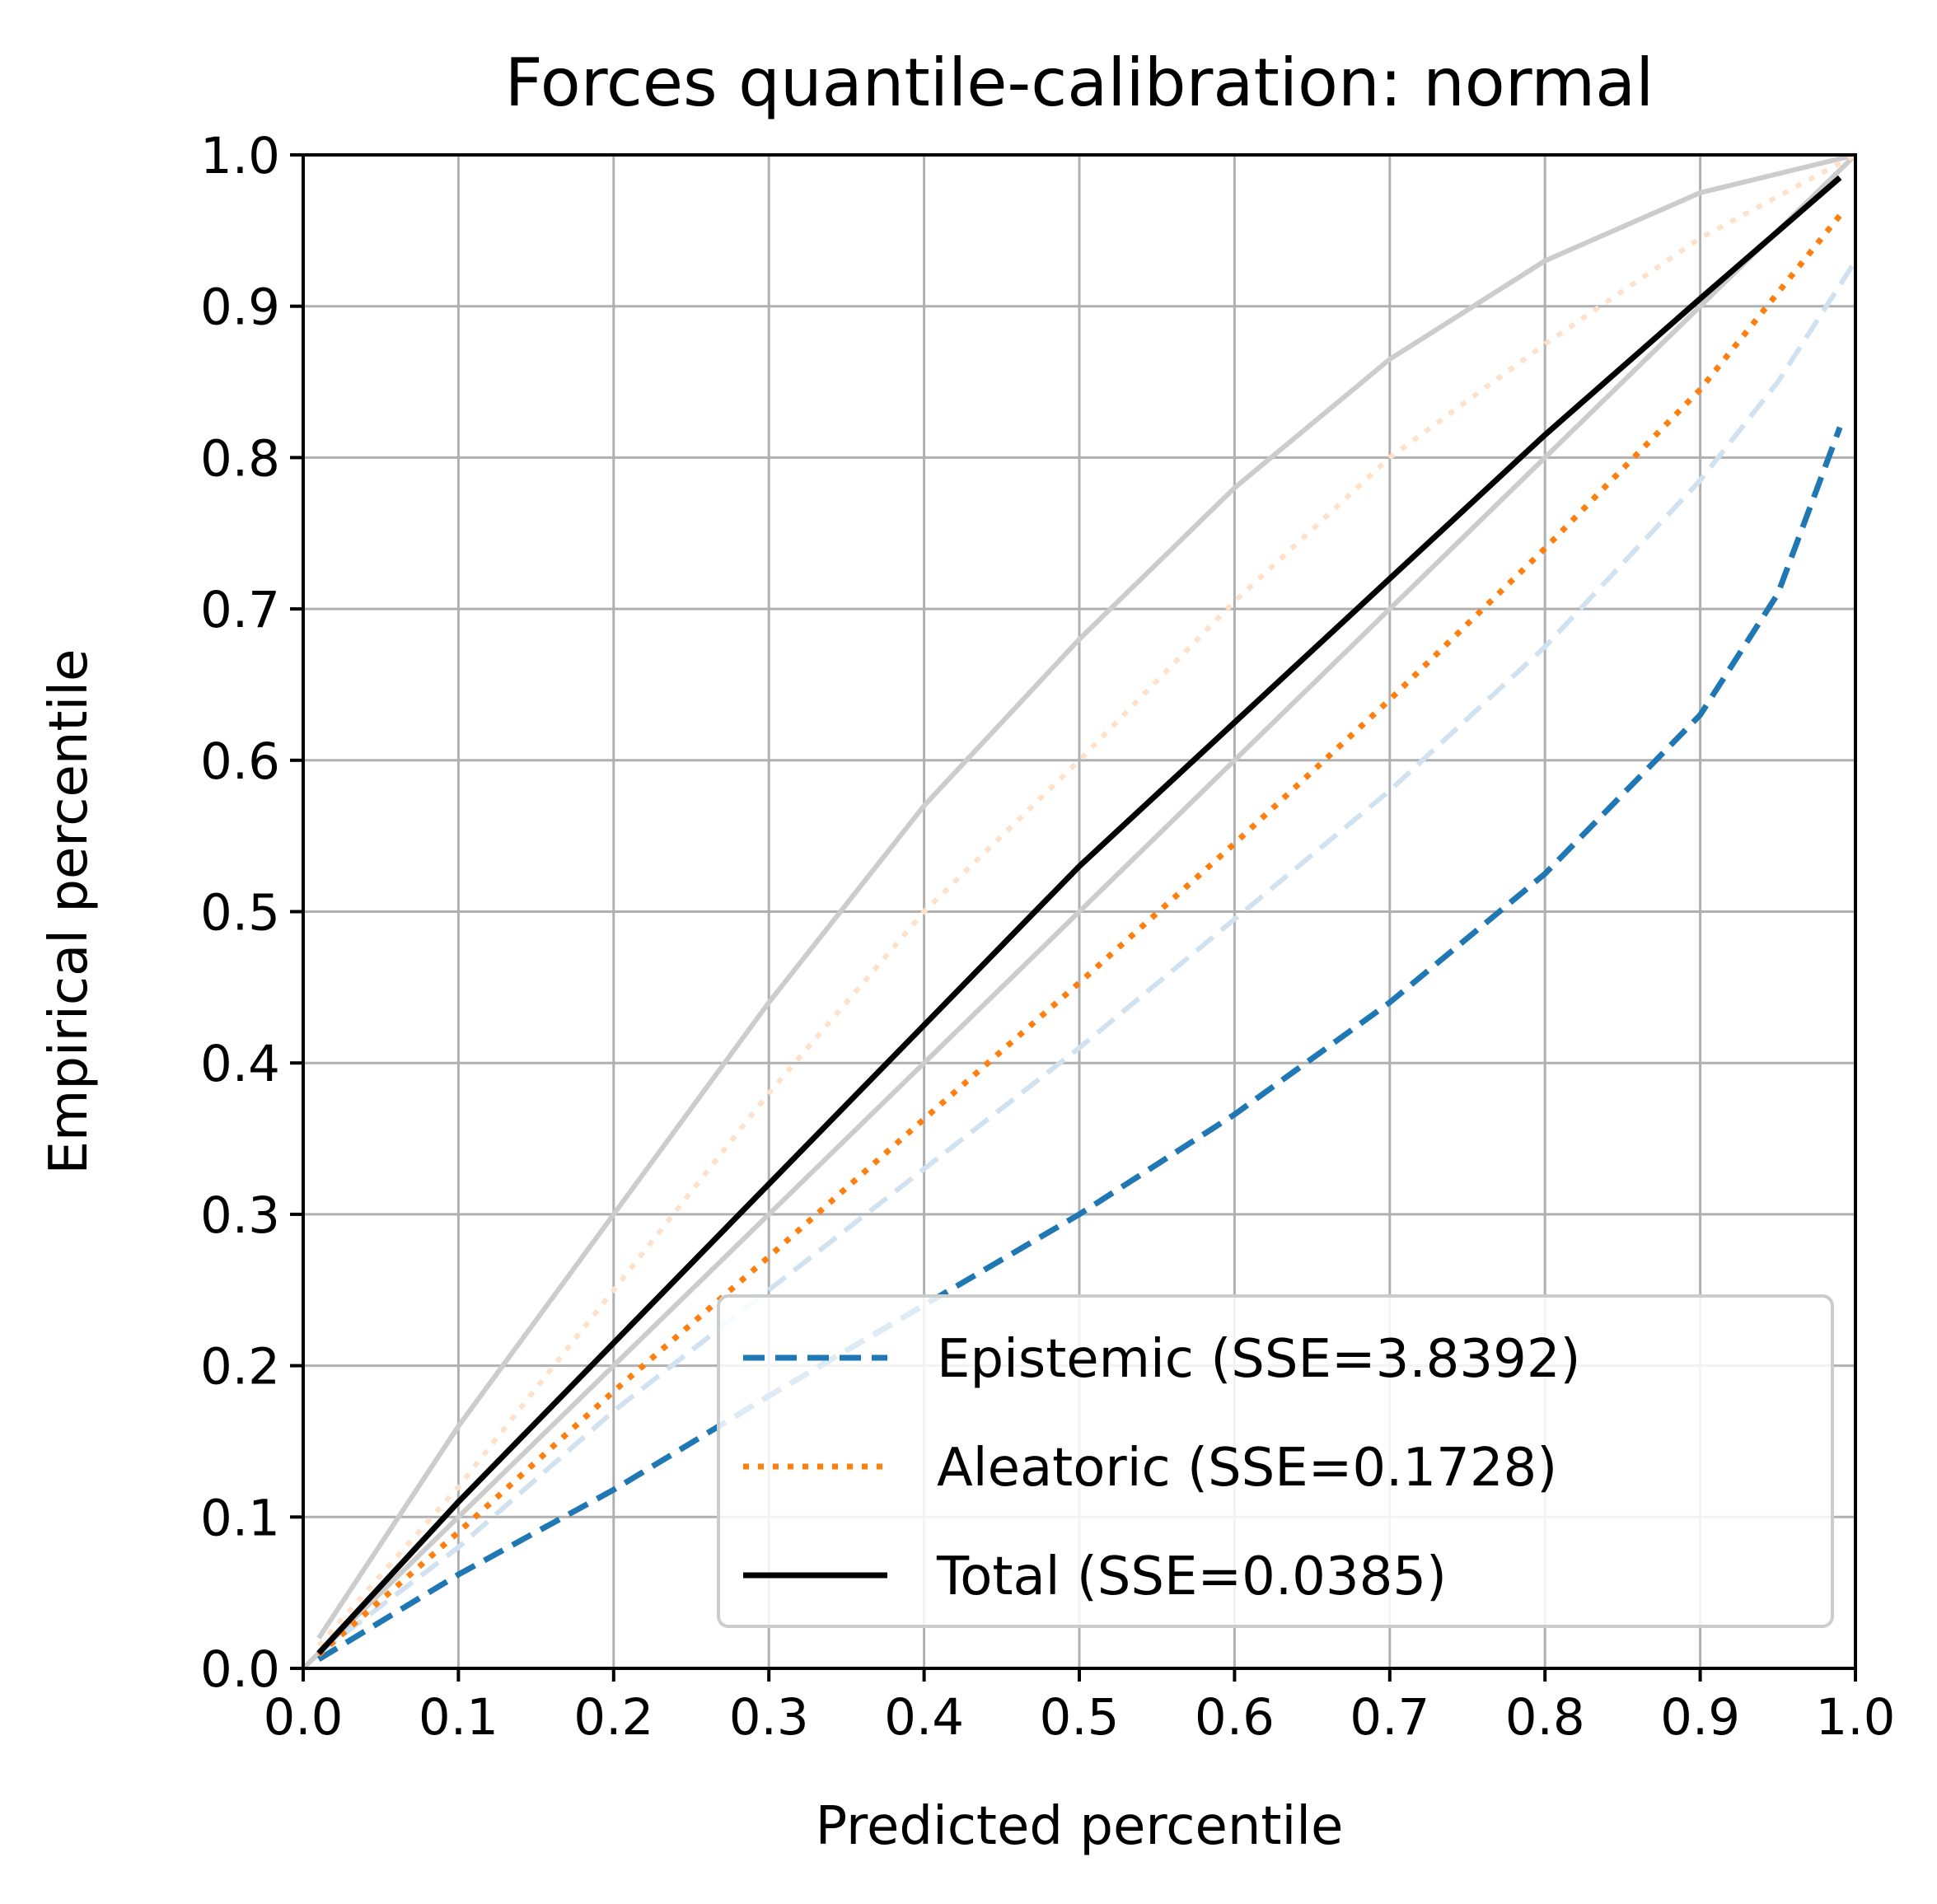 This screenshot has height=1904, width=1937. Describe the element at coordinates (1545, 1717) in the screenshot. I see `x-tick-label: 0.8` at that location.